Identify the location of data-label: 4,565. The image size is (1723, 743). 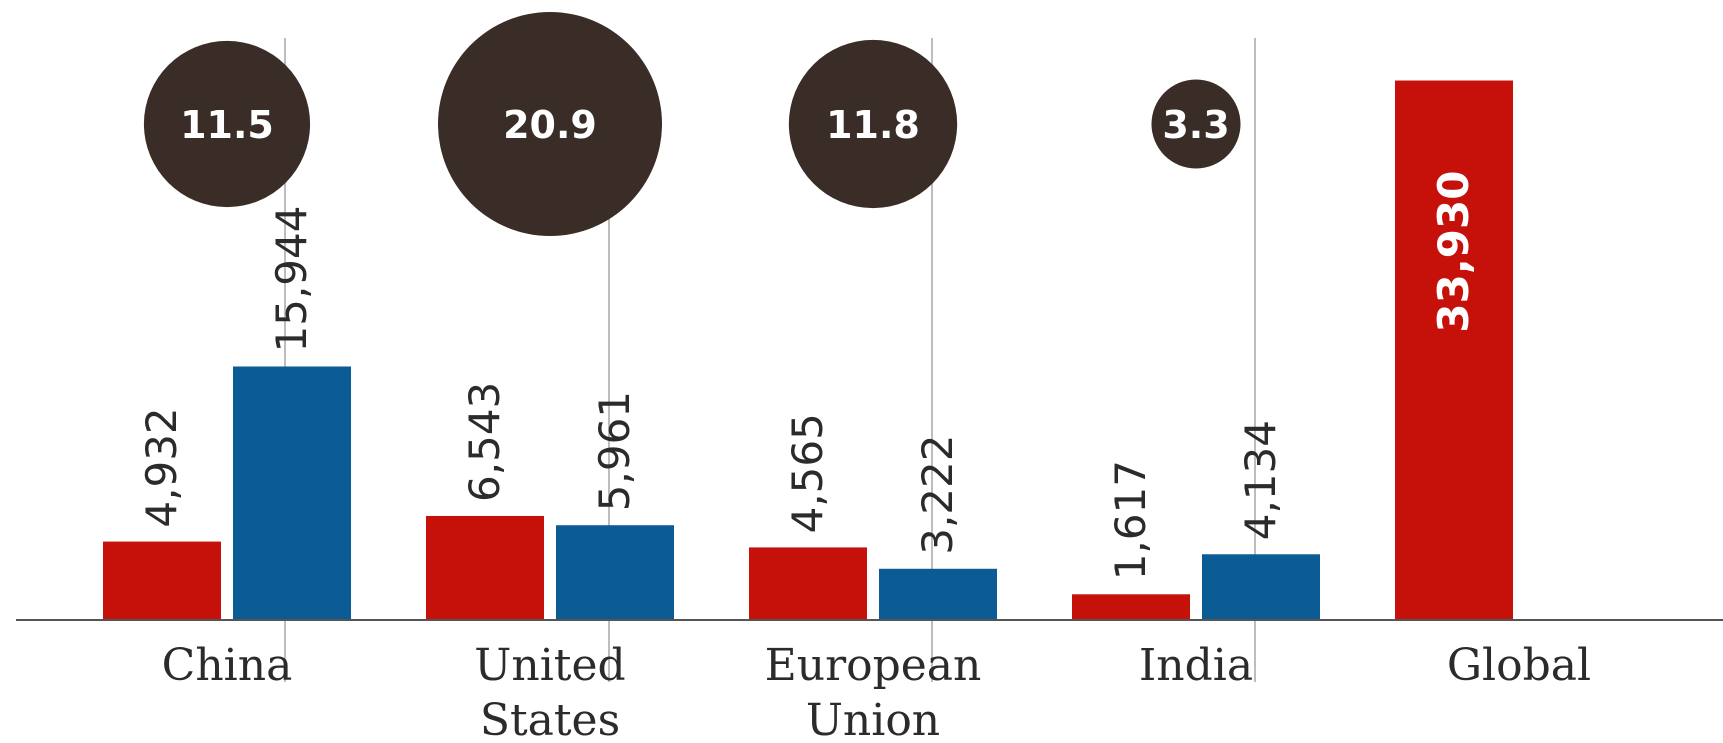
(807, 473).